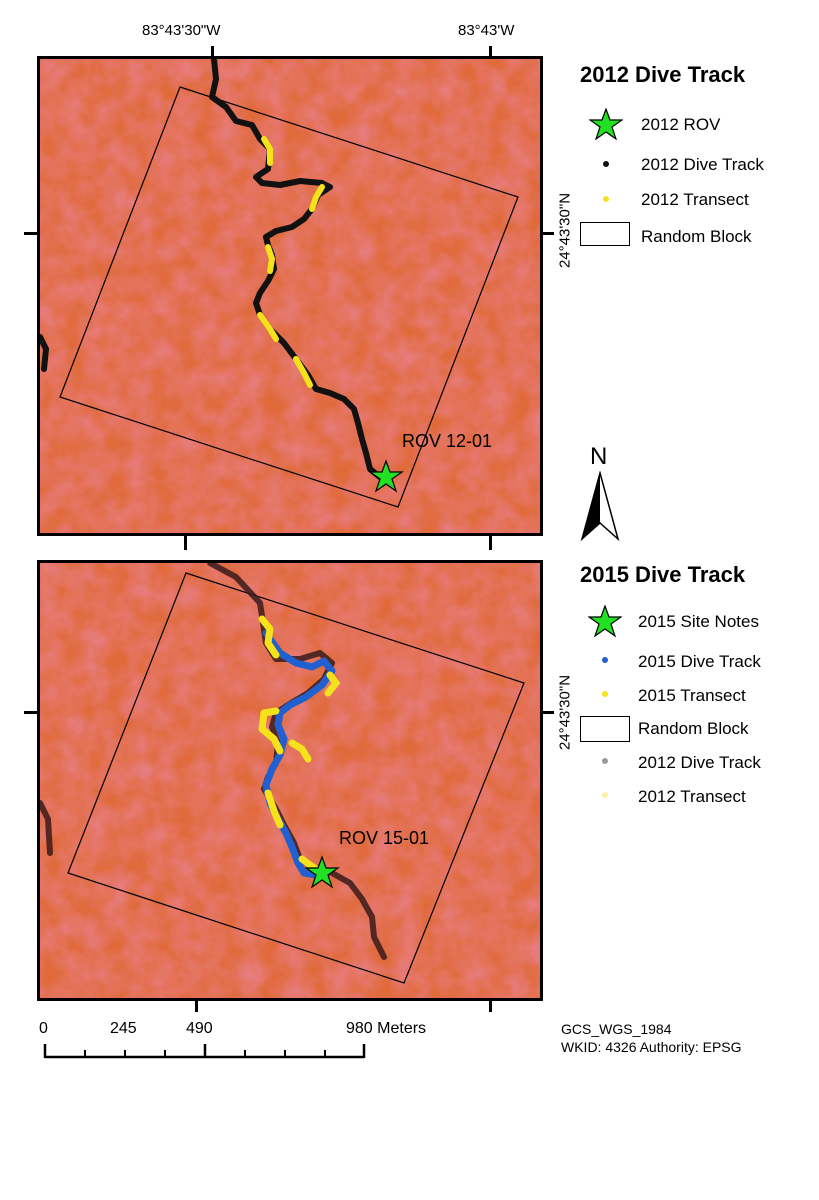 The width and height of the screenshot is (819, 1200). I want to click on north-arrow-icon, so click(600, 506).